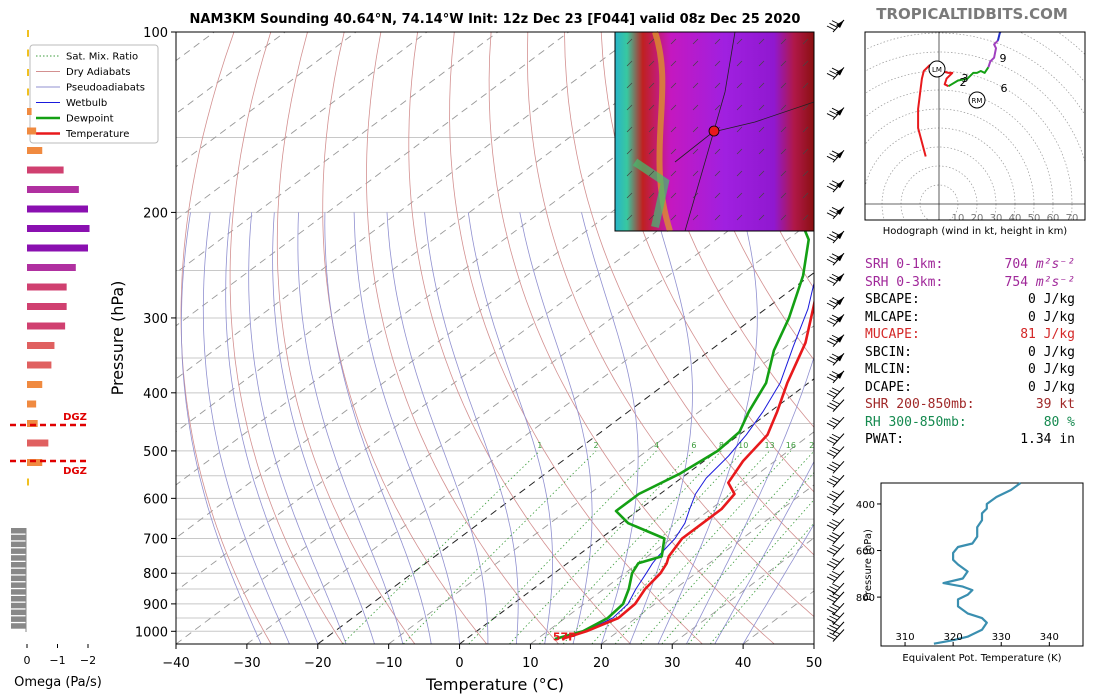 The width and height of the screenshot is (1100, 700). I want to click on isotherm-line, so click(742, 590).